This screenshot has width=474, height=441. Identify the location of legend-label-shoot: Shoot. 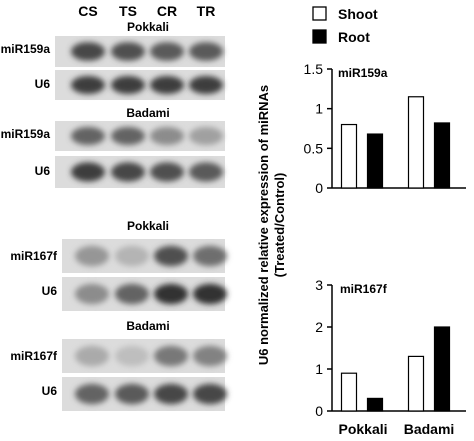
(358, 14).